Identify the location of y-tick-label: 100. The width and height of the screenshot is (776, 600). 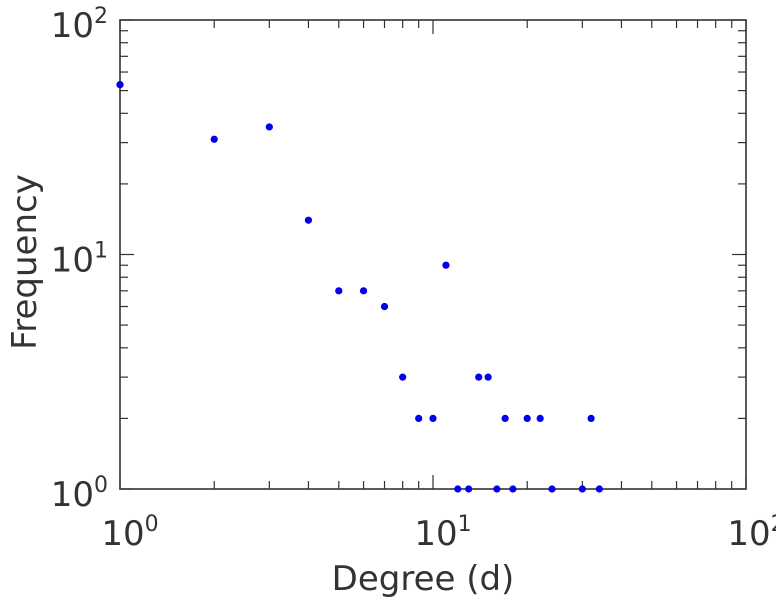
(79, 494).